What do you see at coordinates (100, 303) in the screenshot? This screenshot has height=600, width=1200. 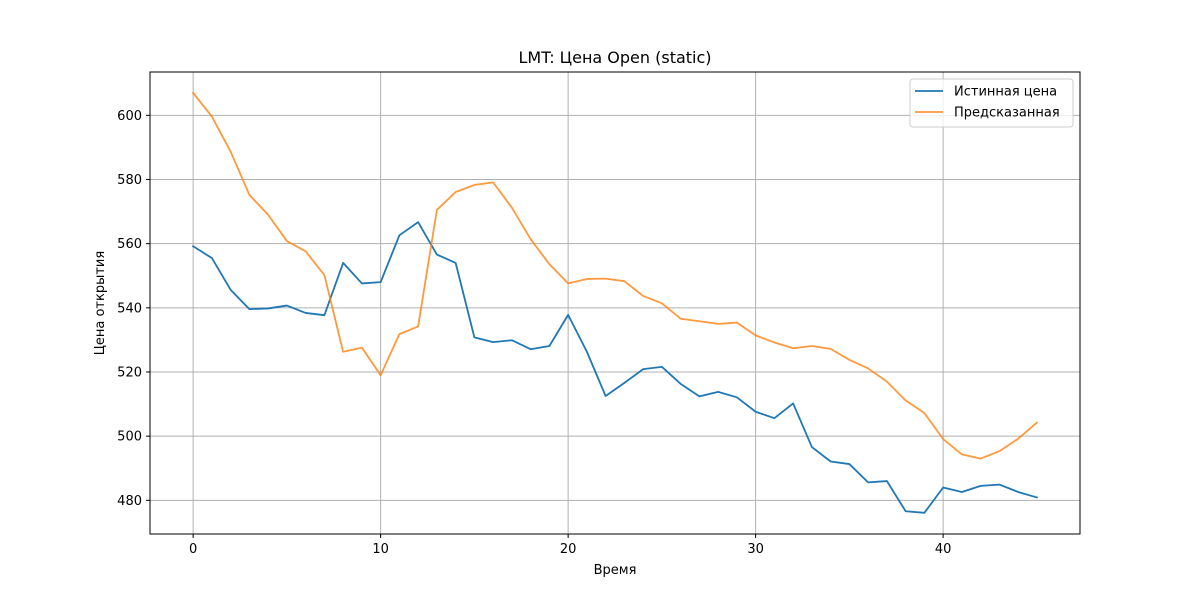 I see `y-axis-title: Цена открытия` at bounding box center [100, 303].